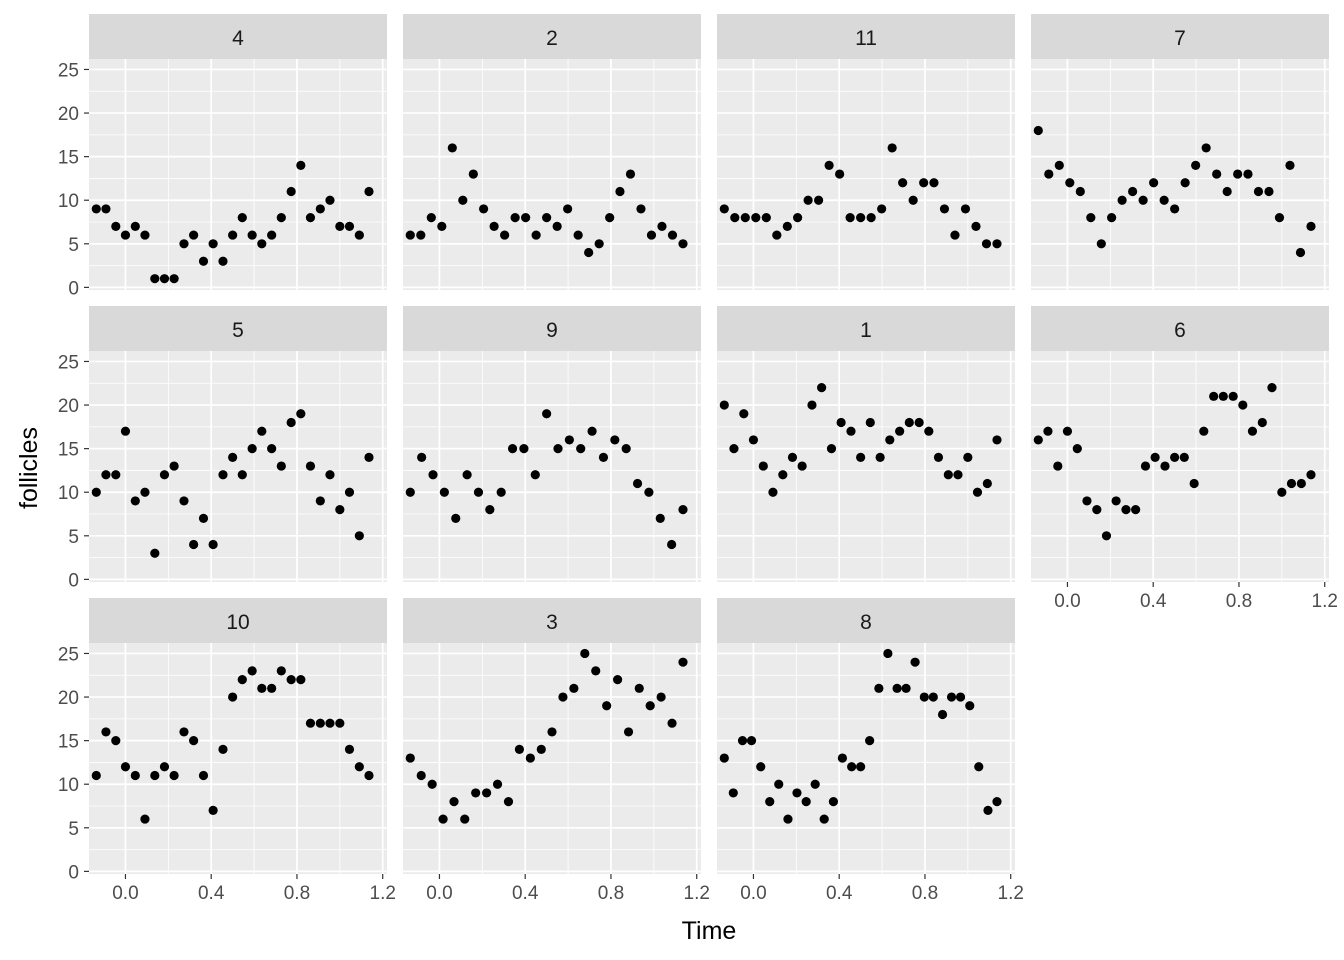 The height and width of the screenshot is (960, 1344). Describe the element at coordinates (870, 751) in the screenshot. I see `facet-panel-8: 8 0.0 0.4 0.8 1.2` at that location.